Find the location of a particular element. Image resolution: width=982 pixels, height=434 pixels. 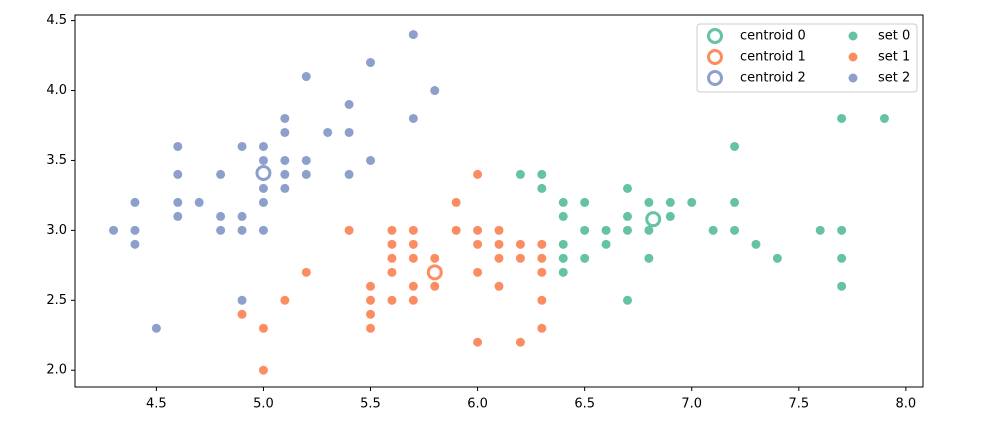

x-tick-label: 5.5 is located at coordinates (370, 404).